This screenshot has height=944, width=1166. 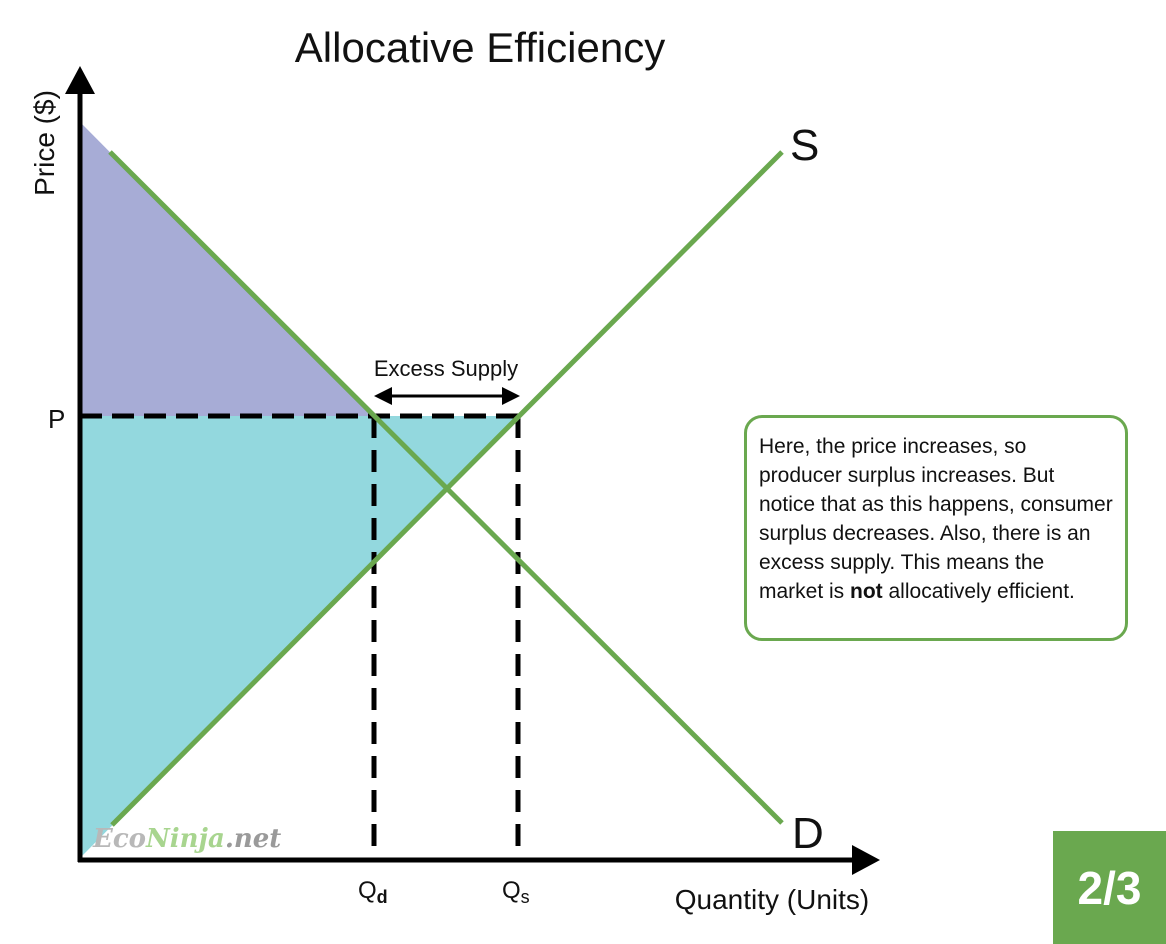 What do you see at coordinates (978, 591) in the screenshot?
I see `note-text-end: allocatively efficient.` at bounding box center [978, 591].